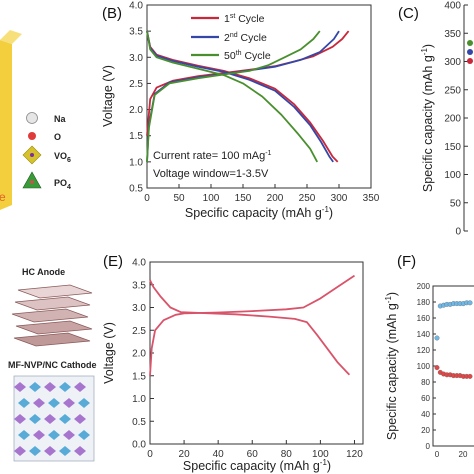 This screenshot has width=474, height=474. Describe the element at coordinates (424, 286) in the screenshot. I see `y-tick-label: 200` at that location.